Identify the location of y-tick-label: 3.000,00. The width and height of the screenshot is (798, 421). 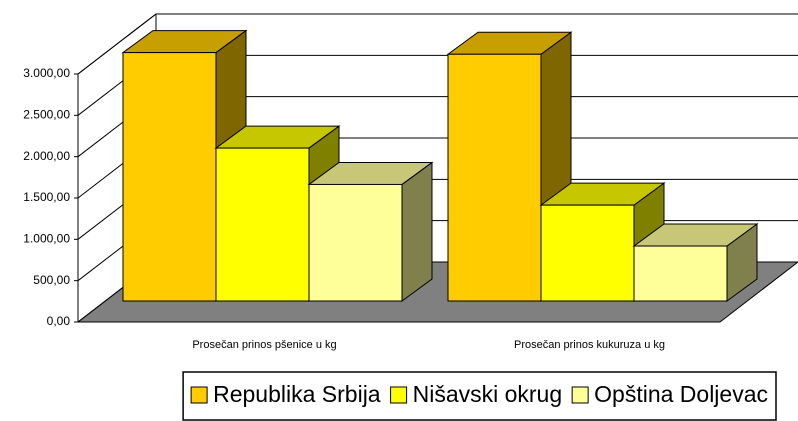
(46, 73).